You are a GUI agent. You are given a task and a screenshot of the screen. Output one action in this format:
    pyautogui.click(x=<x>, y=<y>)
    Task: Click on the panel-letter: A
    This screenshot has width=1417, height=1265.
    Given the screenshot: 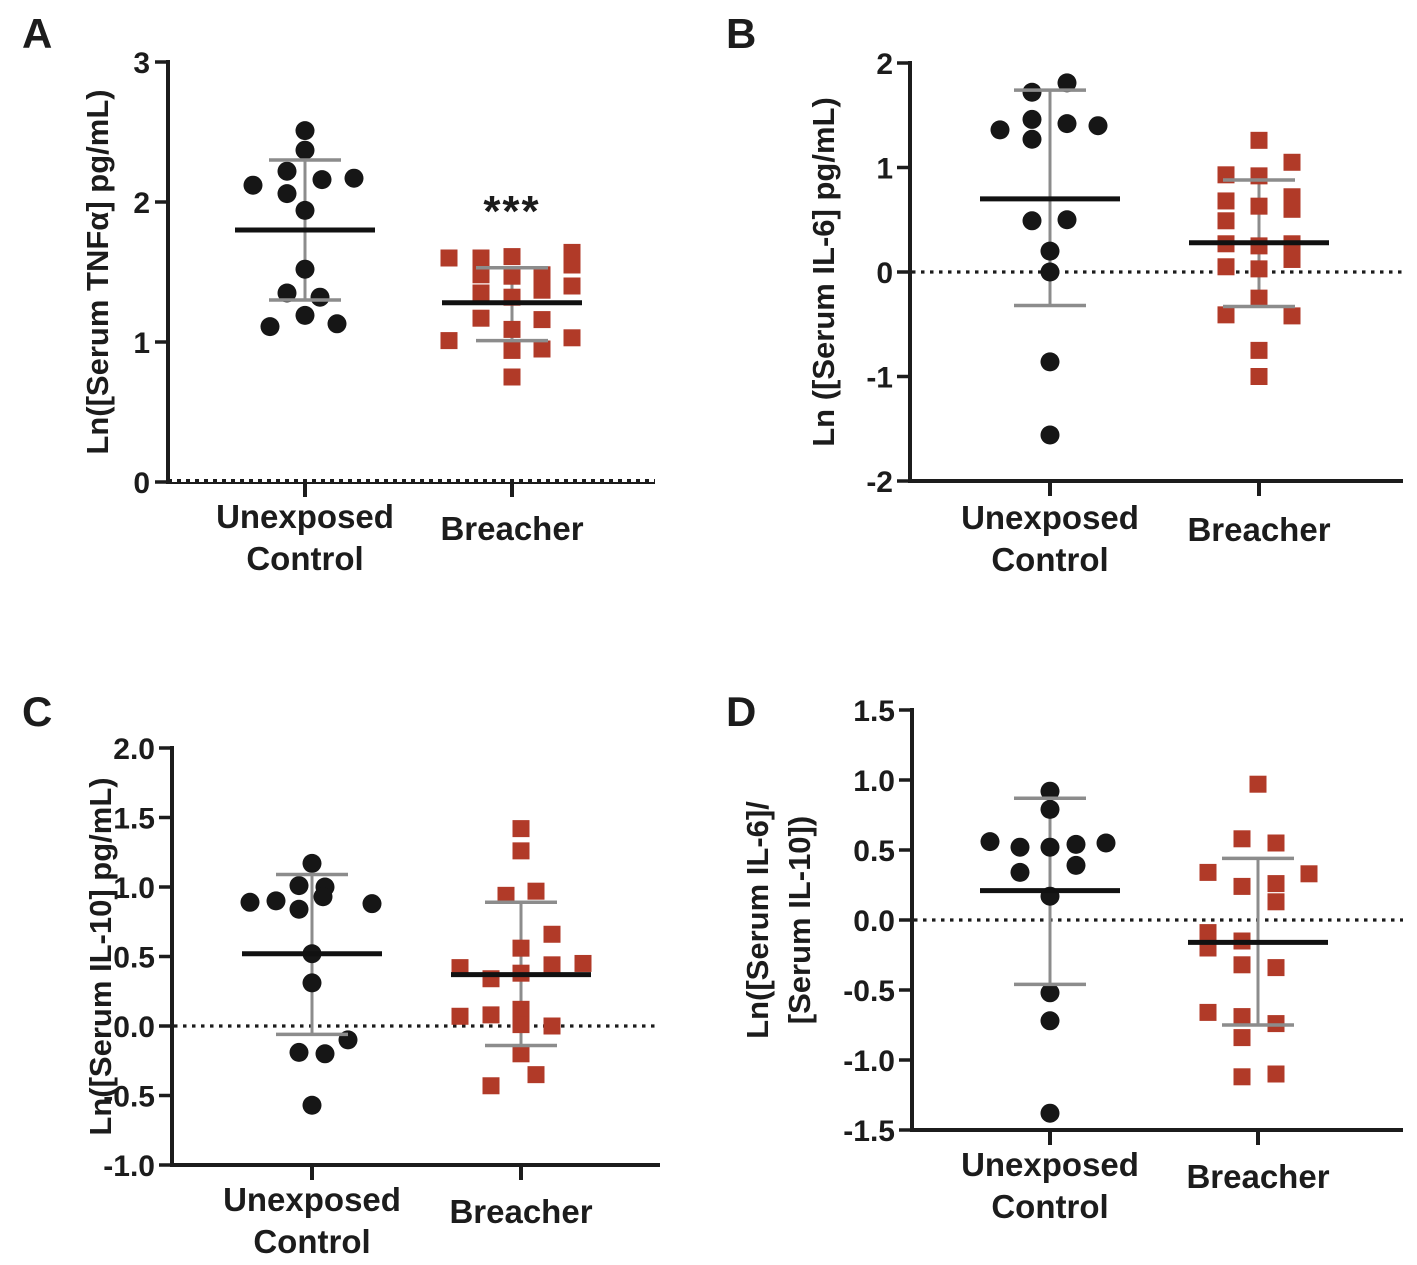 What is the action you would take?
    pyautogui.click(x=37, y=33)
    